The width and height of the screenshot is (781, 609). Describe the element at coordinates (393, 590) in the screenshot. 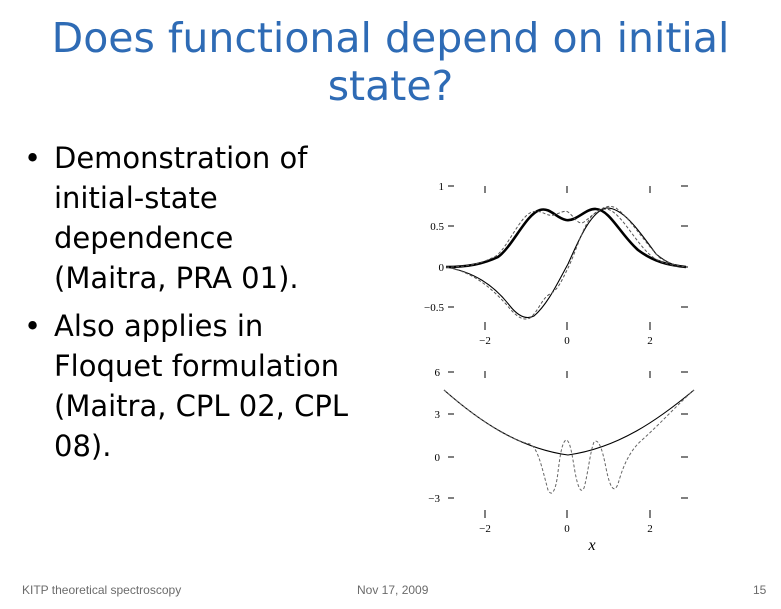

I see `footer-date: Nov 17, 2009` at that location.